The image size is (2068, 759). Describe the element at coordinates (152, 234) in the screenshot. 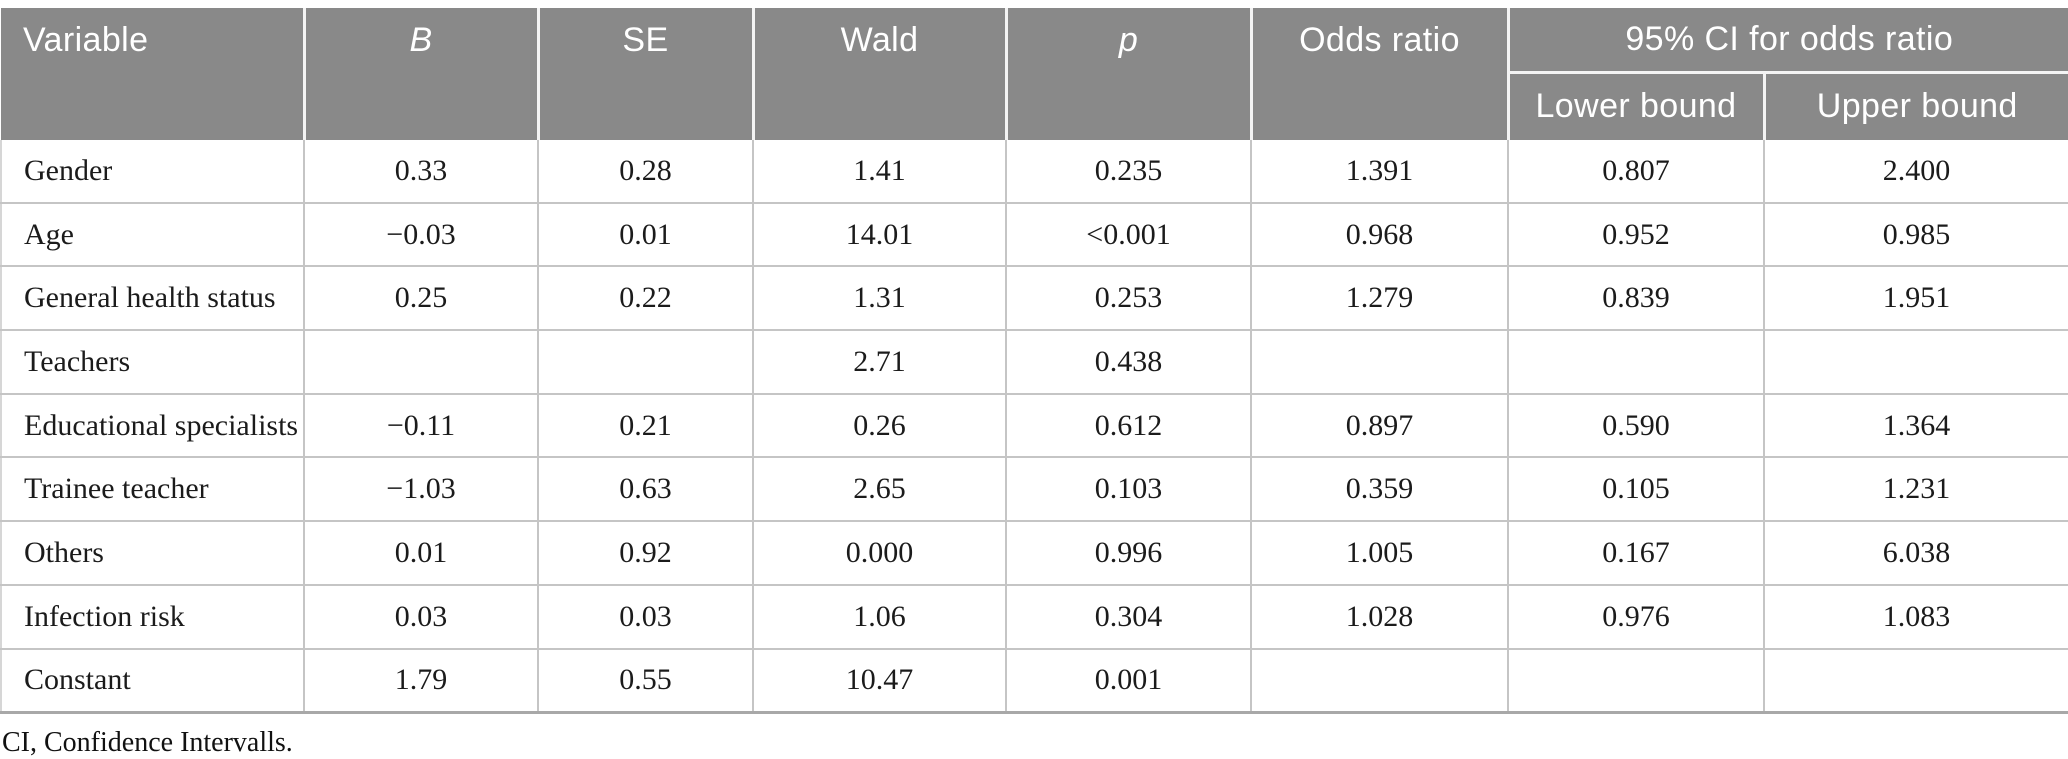

I see `cell-variable: Age` at that location.